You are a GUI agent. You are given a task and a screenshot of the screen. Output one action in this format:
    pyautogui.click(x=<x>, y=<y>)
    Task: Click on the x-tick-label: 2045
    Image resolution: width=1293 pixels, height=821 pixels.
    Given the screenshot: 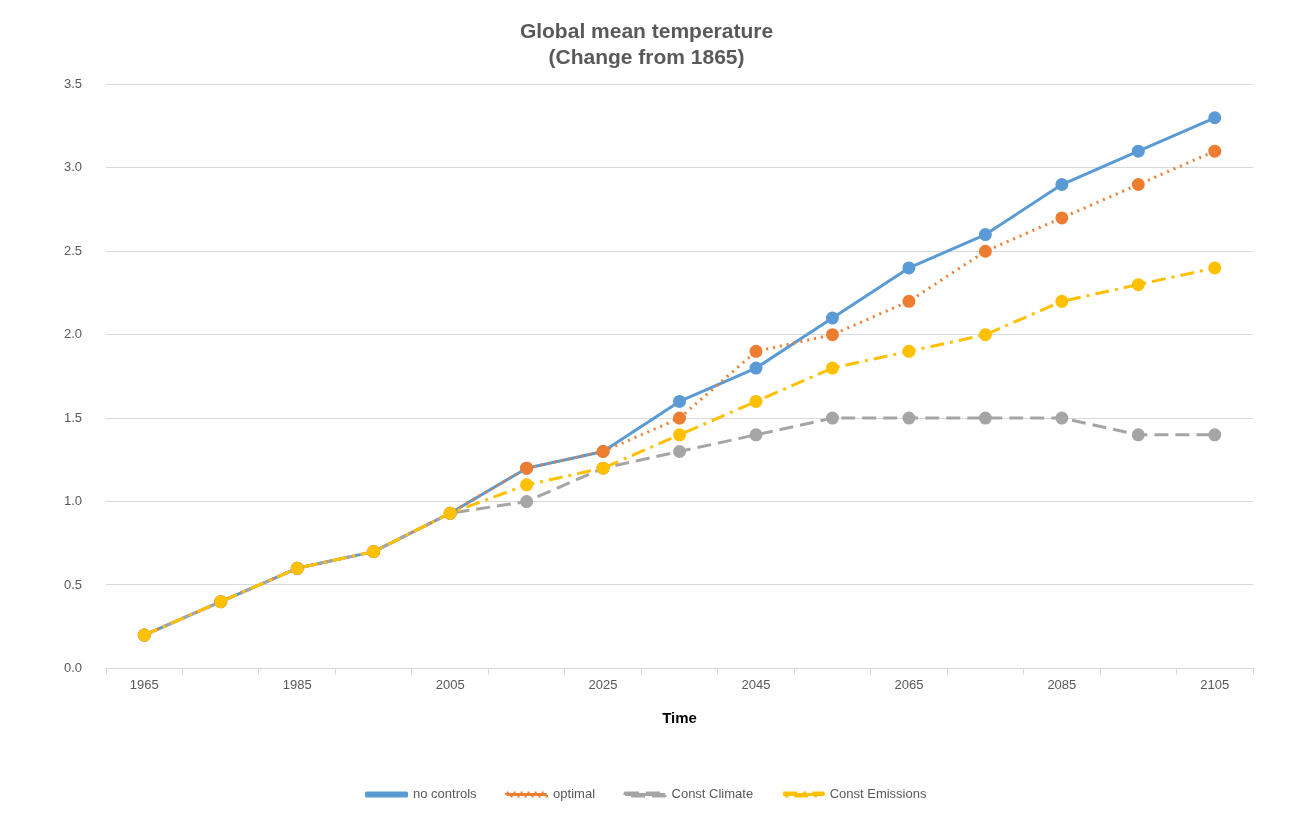 What is the action you would take?
    pyautogui.click(x=756, y=684)
    